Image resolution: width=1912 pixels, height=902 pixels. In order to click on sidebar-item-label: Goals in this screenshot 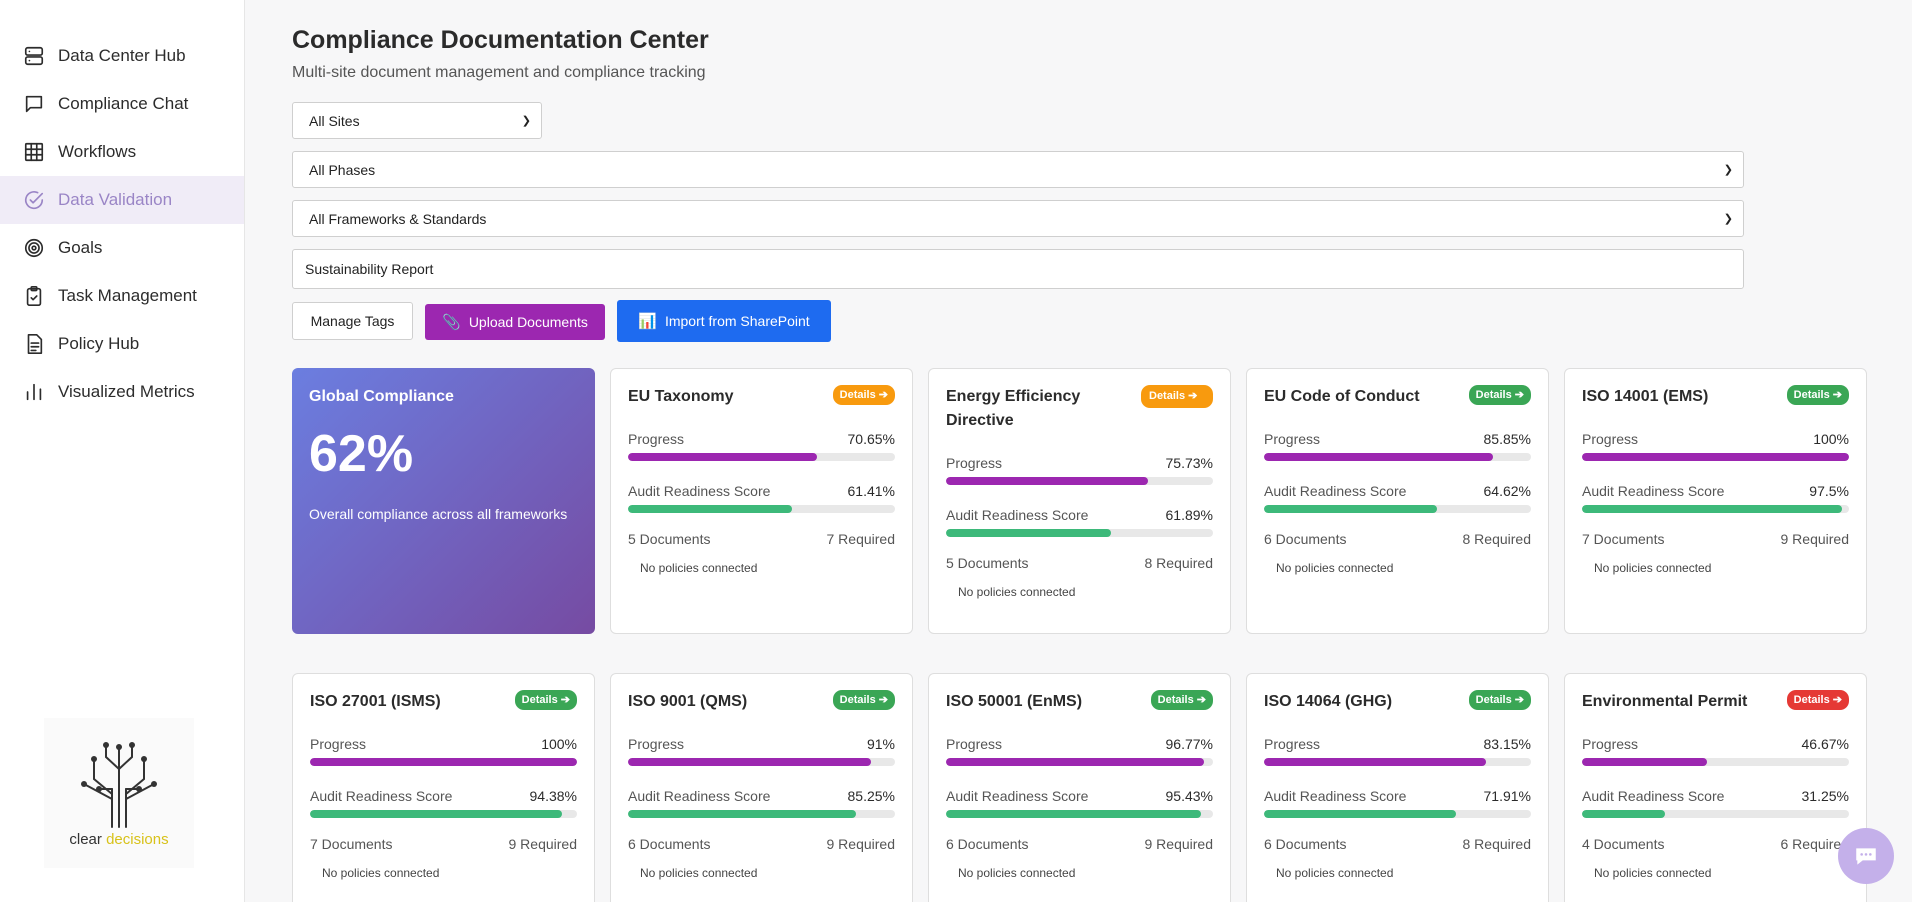, I will do `click(80, 247)`.